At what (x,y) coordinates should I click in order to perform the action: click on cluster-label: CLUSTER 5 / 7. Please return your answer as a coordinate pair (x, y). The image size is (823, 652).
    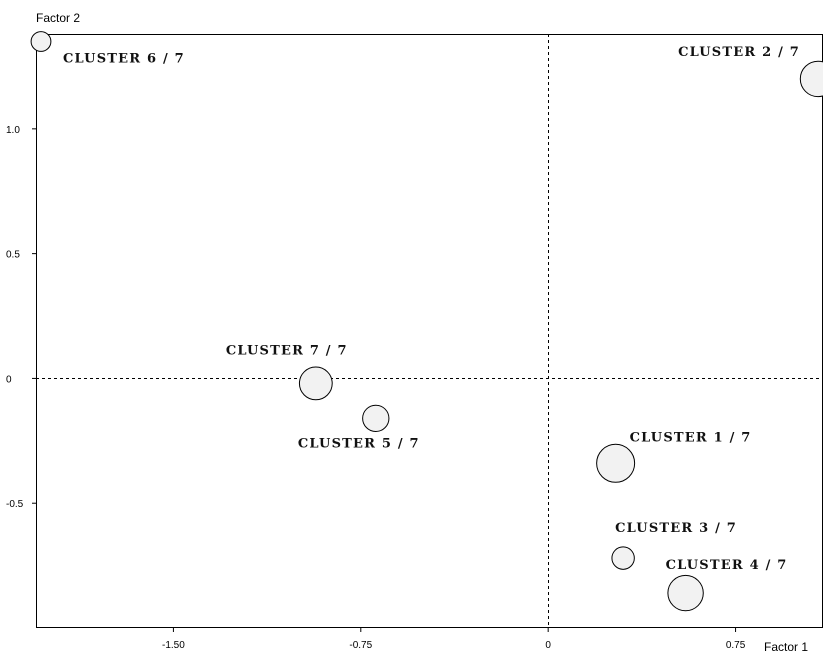
    Looking at the image, I should click on (359, 443).